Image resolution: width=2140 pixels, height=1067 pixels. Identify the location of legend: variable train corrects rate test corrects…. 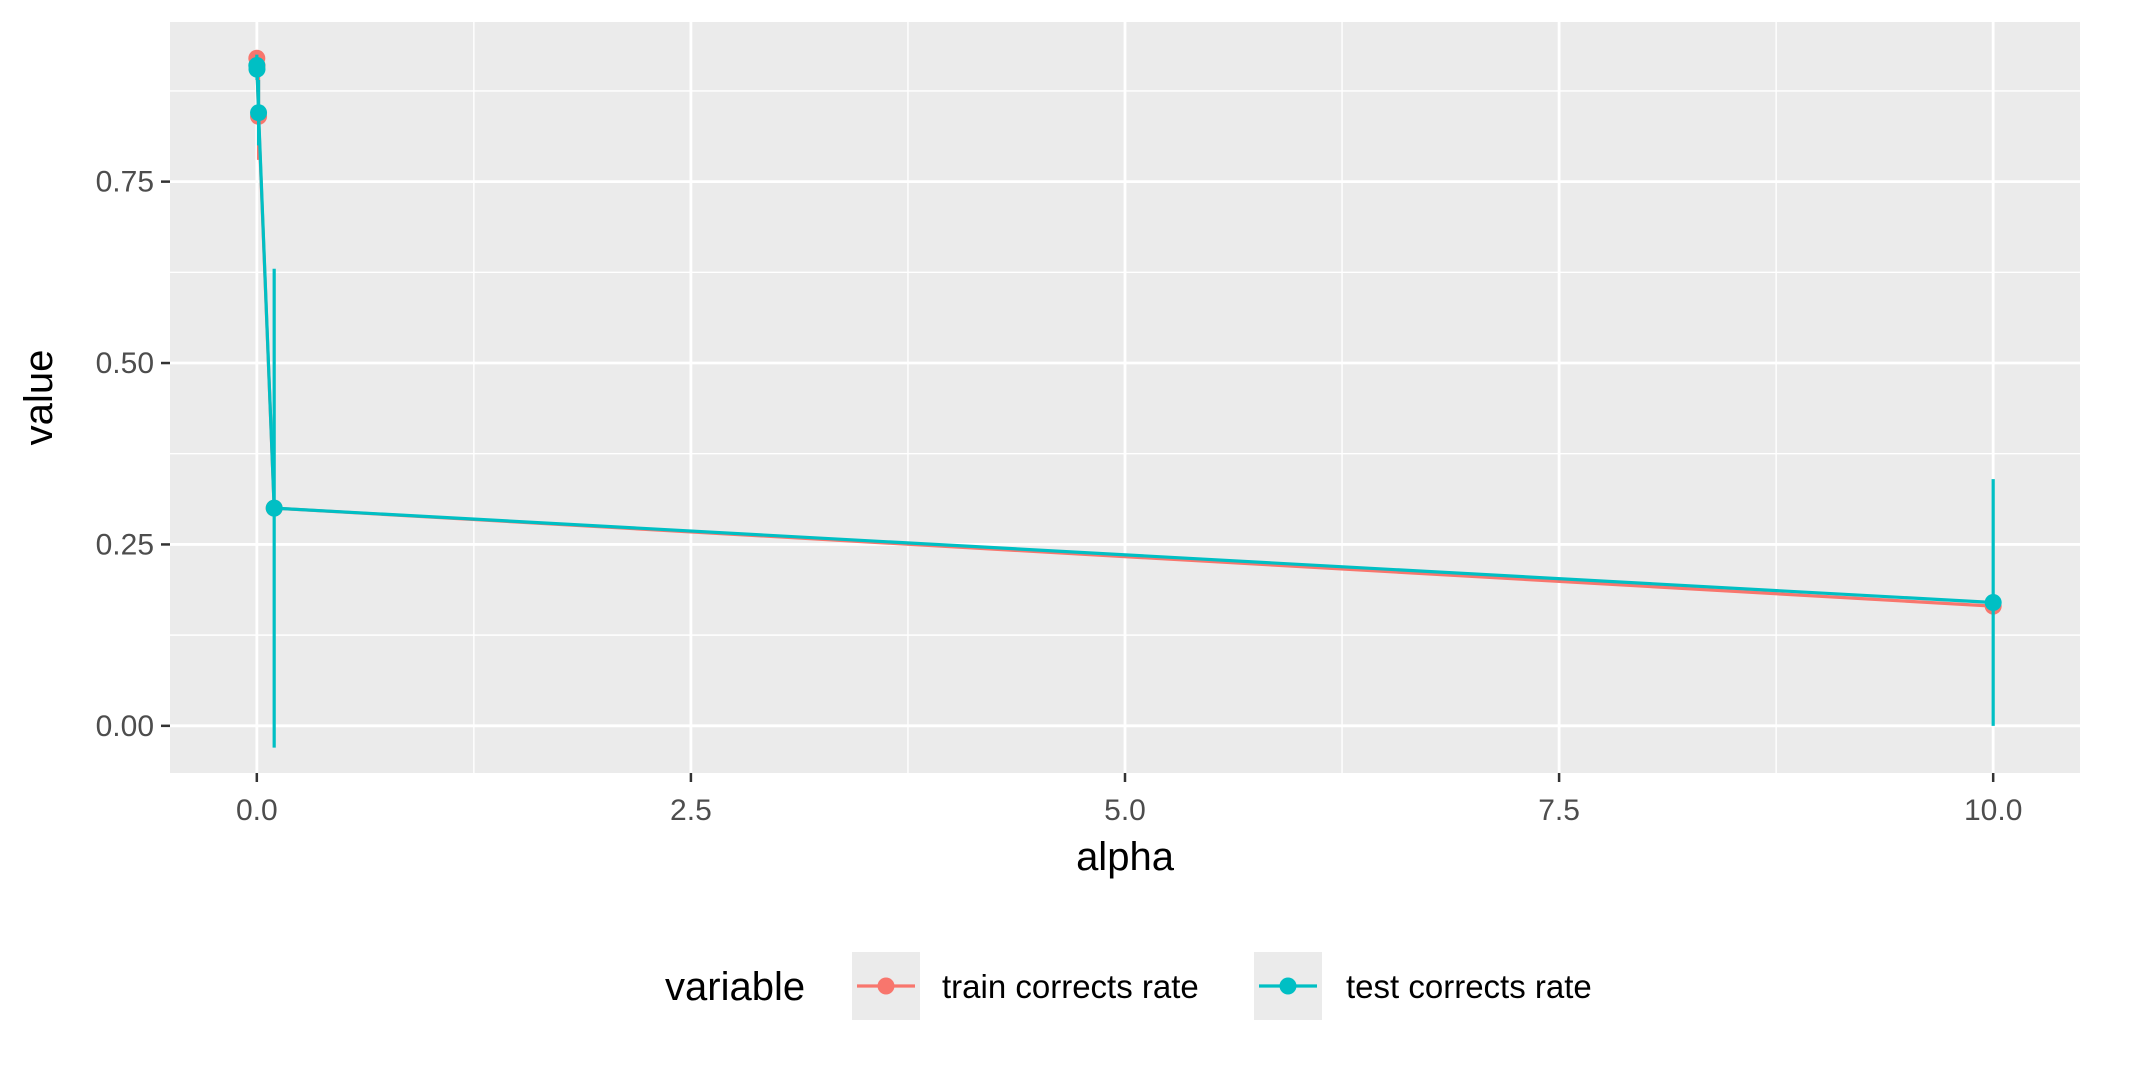
(1128, 986).